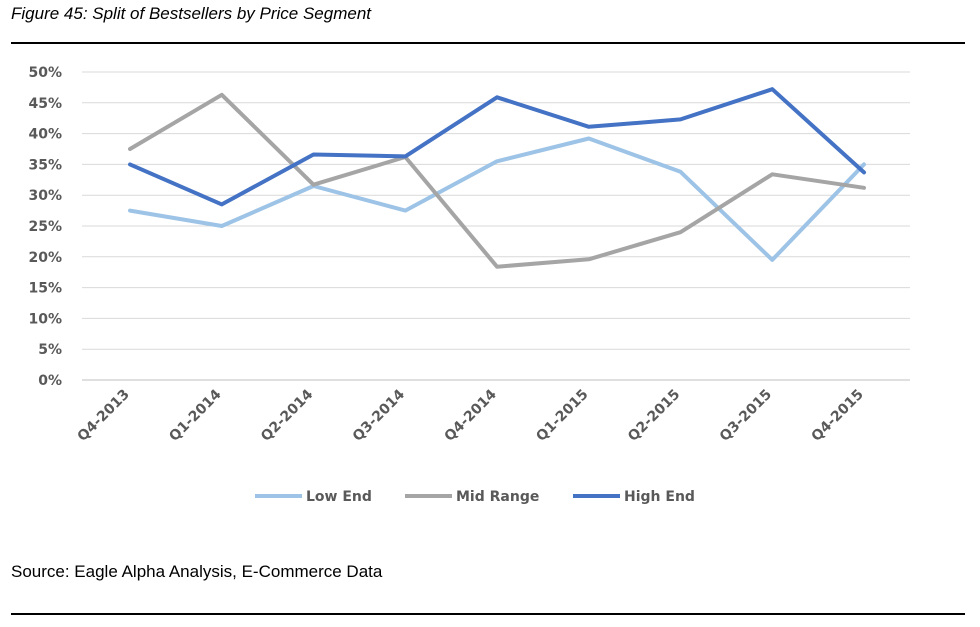 Image resolution: width=980 pixels, height=627 pixels. Describe the element at coordinates (339, 497) in the screenshot. I see `legend-label-low-end: Low End` at that location.